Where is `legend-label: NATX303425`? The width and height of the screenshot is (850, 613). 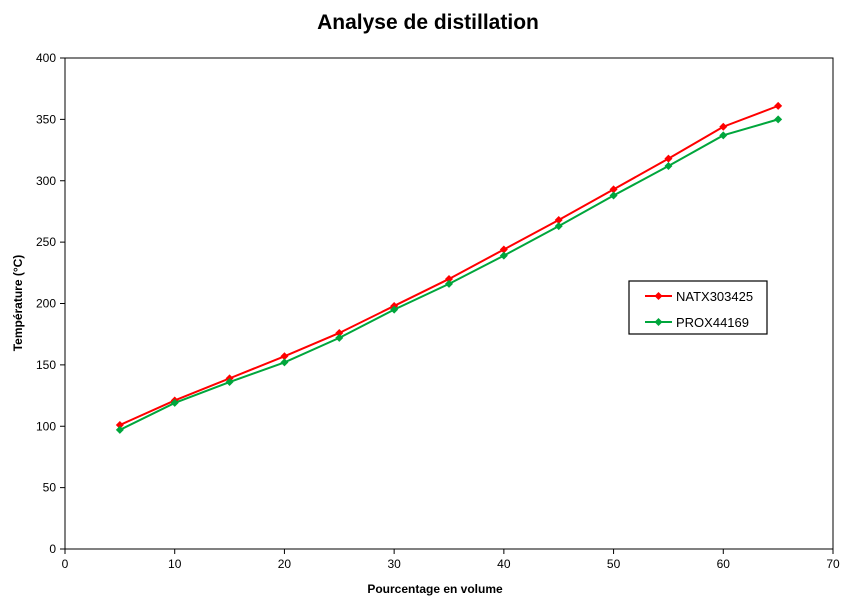
legend-label: NATX303425 is located at coordinates (714, 296).